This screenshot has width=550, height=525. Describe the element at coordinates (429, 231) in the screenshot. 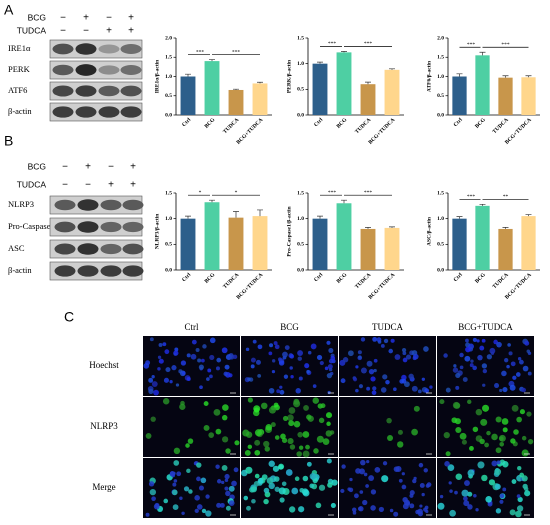

I see `y-axis-label: ASC/β-actin` at that location.